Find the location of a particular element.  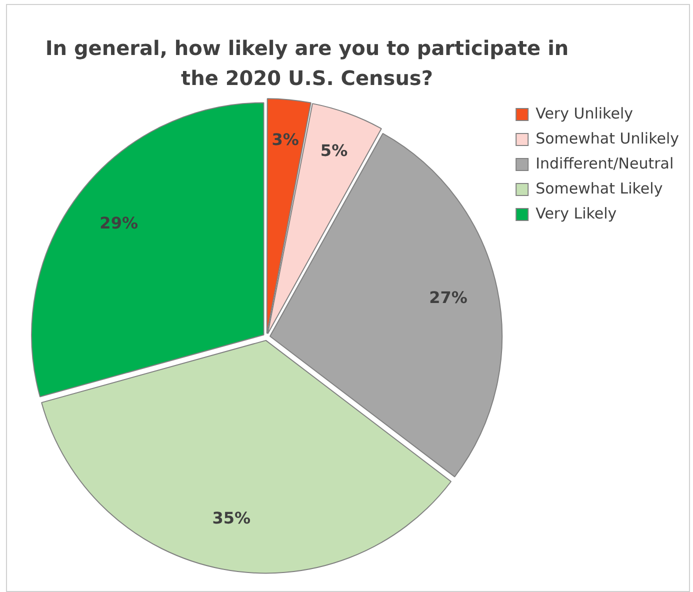

legend-label: Very Likely is located at coordinates (576, 213).